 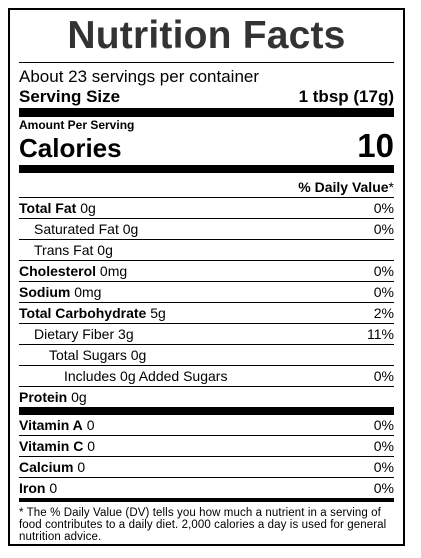 I want to click on thick-divider, so click(x=206, y=112).